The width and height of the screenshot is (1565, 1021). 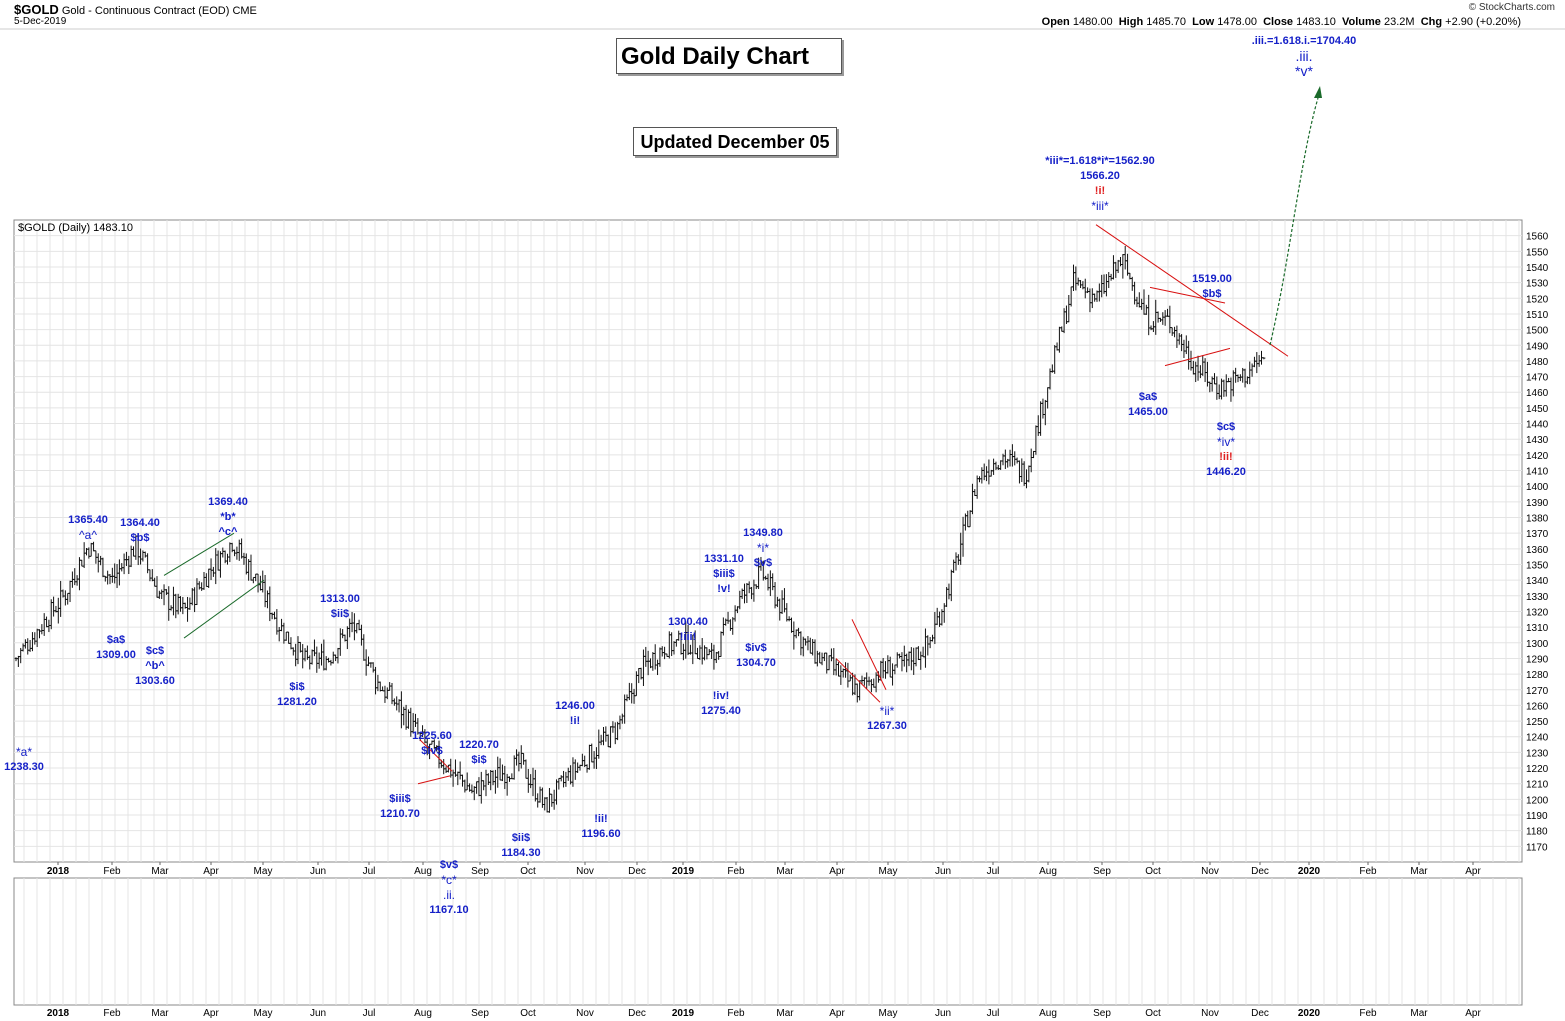 I want to click on wave-annotation: 1246.00 !i!, so click(x=575, y=713).